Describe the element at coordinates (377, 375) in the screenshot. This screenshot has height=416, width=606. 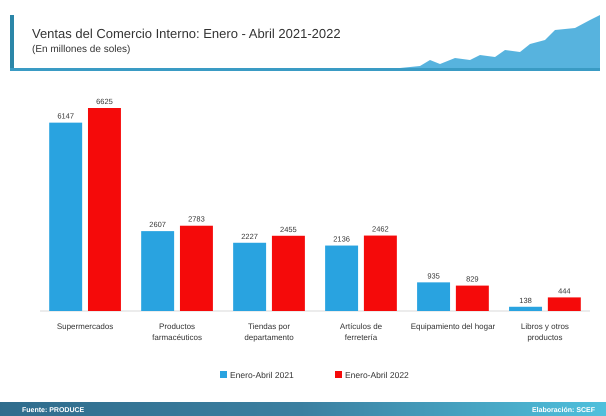
I see `legend-label: Enero-Abril 2022` at that location.